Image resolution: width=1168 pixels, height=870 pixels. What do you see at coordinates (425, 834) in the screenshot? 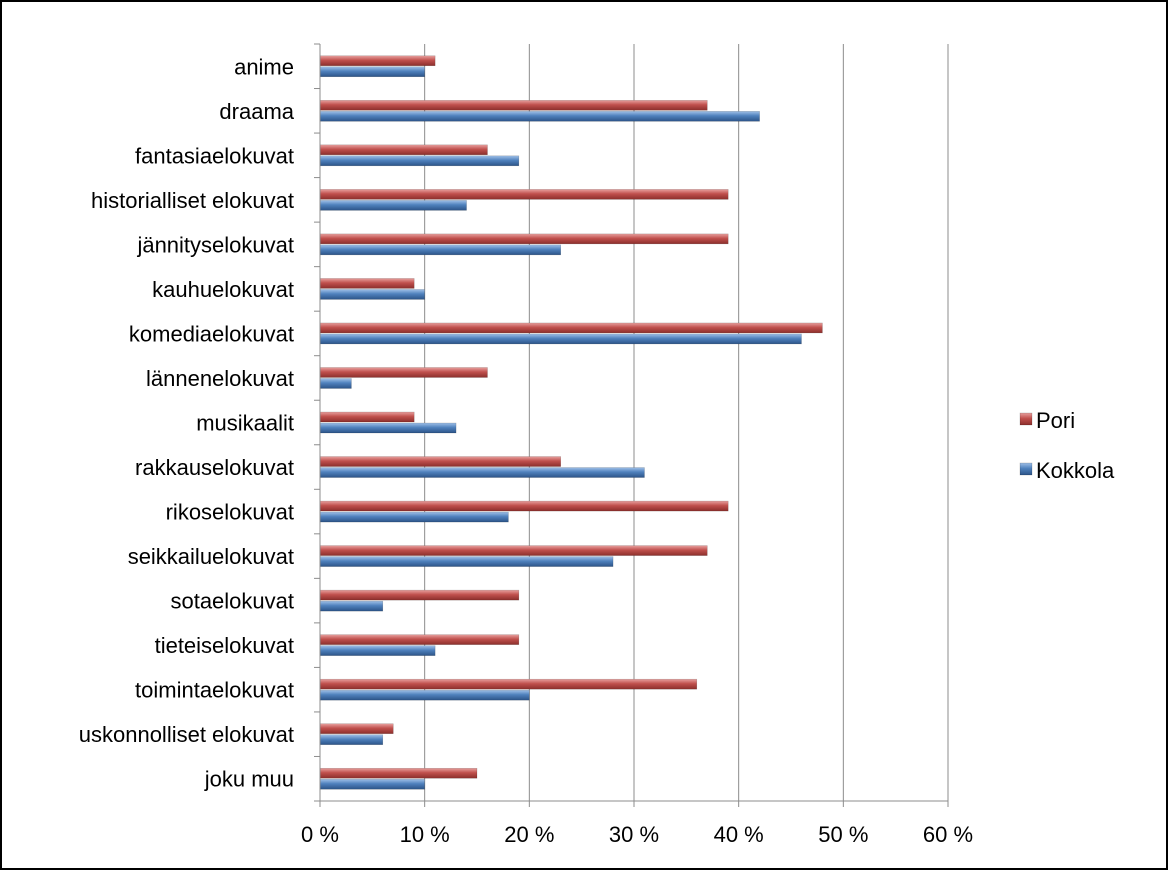
I see `x-tick-label: 10 %` at bounding box center [425, 834].